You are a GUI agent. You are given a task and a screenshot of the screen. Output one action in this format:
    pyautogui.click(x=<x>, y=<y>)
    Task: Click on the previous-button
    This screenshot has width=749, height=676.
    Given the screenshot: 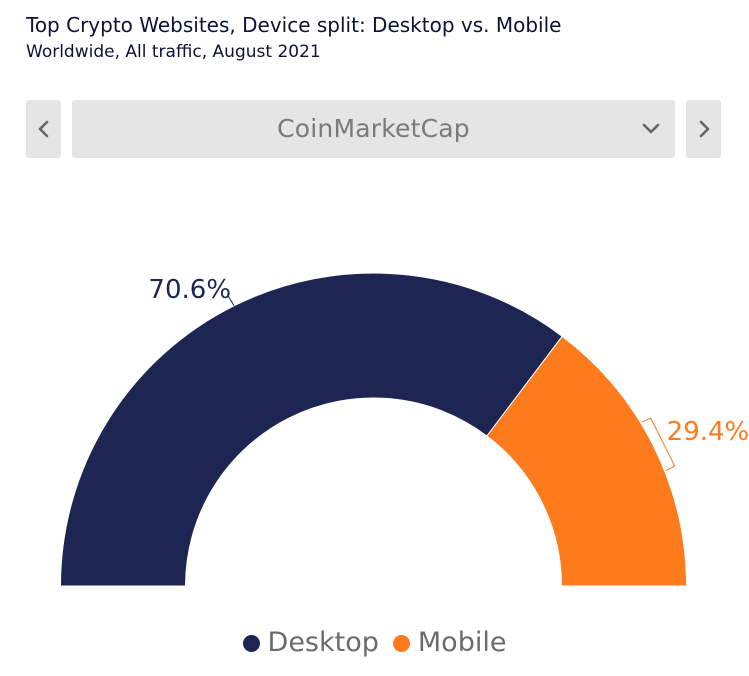 What is the action you would take?
    pyautogui.click(x=43, y=129)
    